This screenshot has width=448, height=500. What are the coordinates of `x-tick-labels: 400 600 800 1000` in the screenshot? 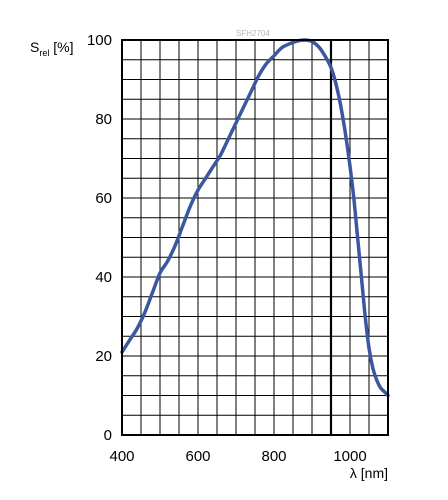 It's located at (237, 456).